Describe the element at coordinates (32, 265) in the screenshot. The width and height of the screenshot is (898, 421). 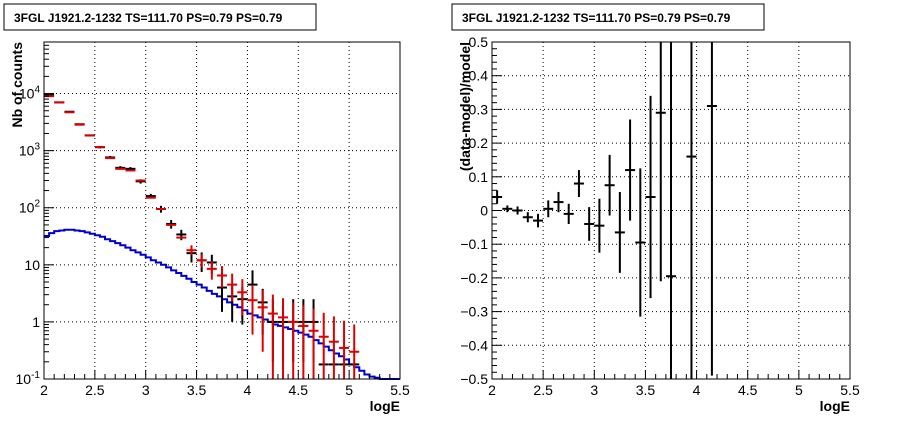
I see `counts-y-tick-label: 10` at that location.